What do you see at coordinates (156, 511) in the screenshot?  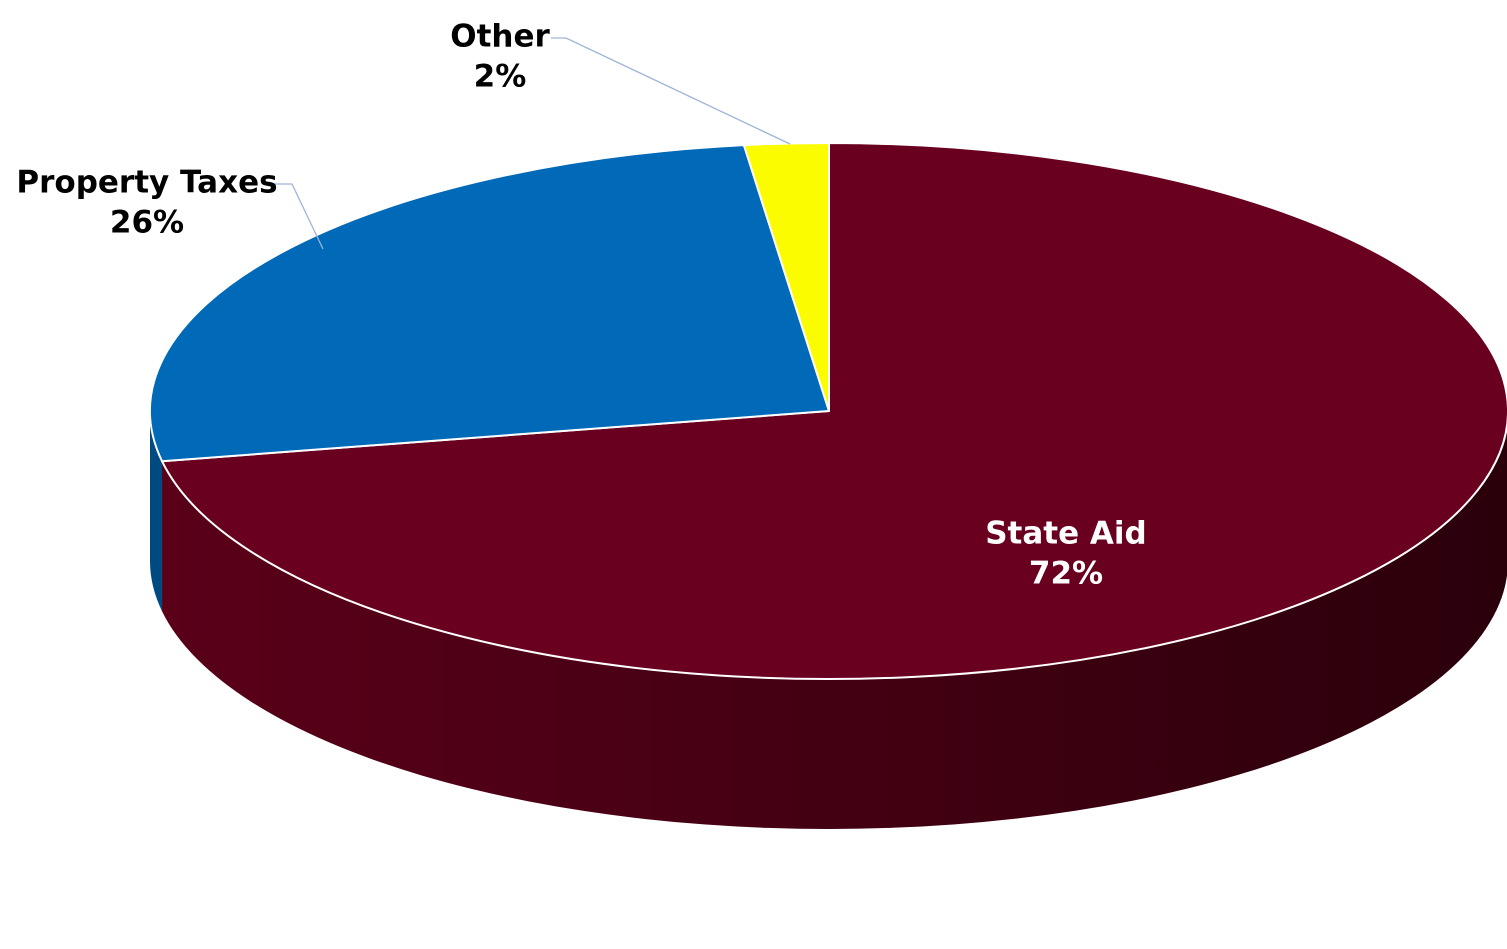 I see `pie-side-property-taxes` at bounding box center [156, 511].